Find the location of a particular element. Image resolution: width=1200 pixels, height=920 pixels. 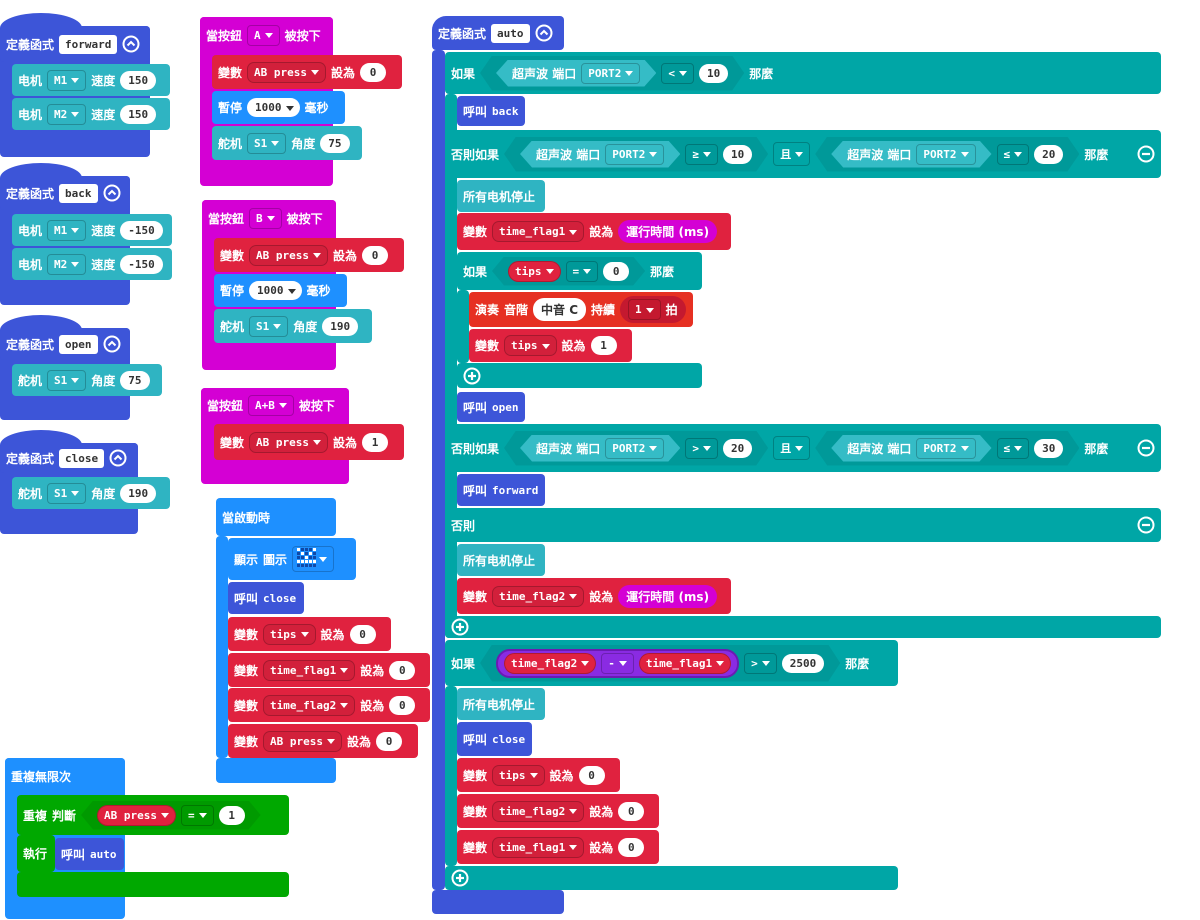

dropdown: A is located at coordinates (263, 35).